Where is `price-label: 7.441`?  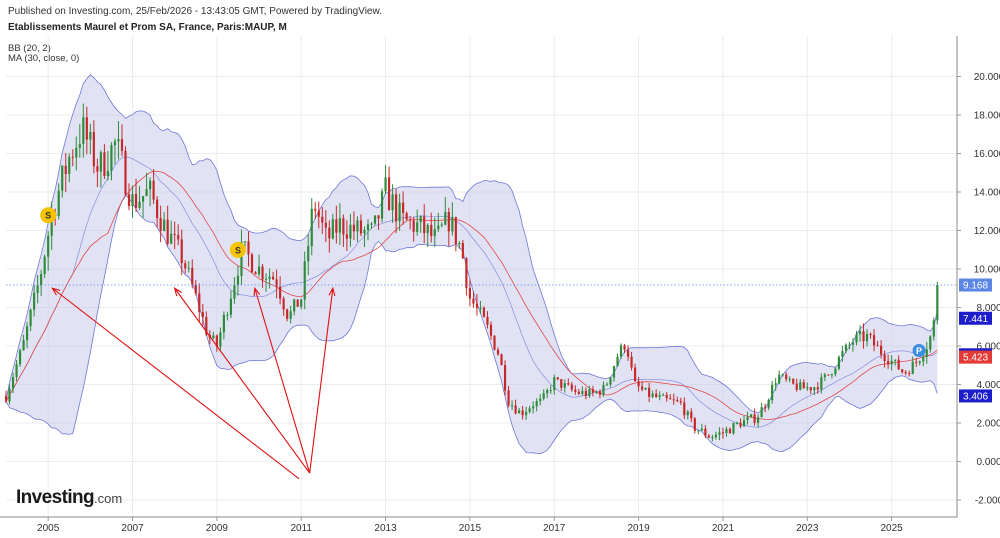 price-label: 7.441 is located at coordinates (975, 318).